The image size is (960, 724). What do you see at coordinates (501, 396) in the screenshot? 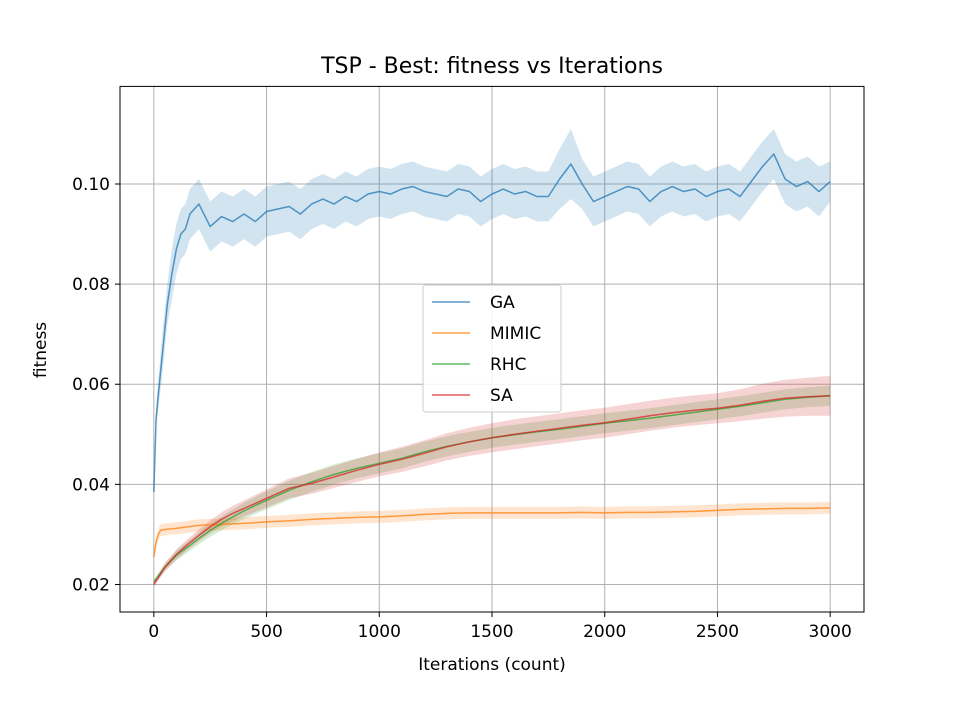
I see `legend-label-sa: SA` at bounding box center [501, 396].